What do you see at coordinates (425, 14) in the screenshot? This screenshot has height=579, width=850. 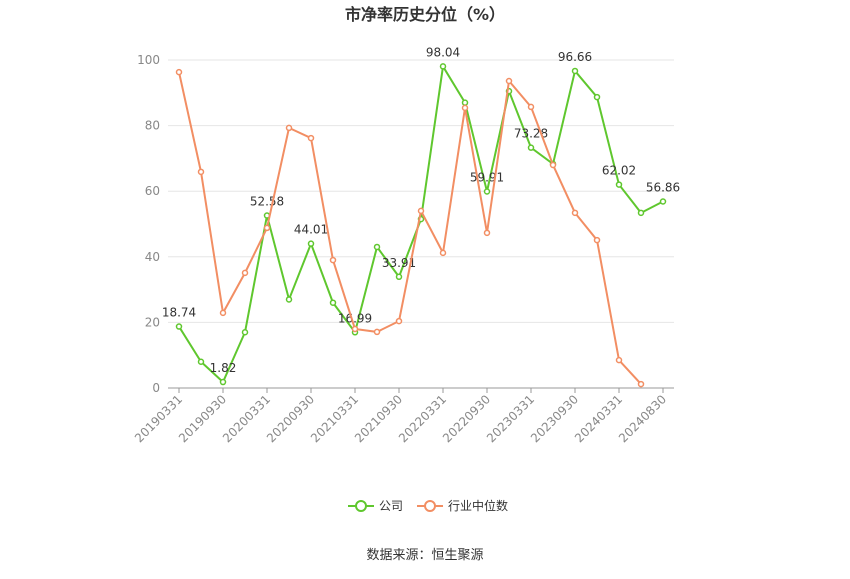 I see `chart-title: 市净率历史分位（%）` at bounding box center [425, 14].